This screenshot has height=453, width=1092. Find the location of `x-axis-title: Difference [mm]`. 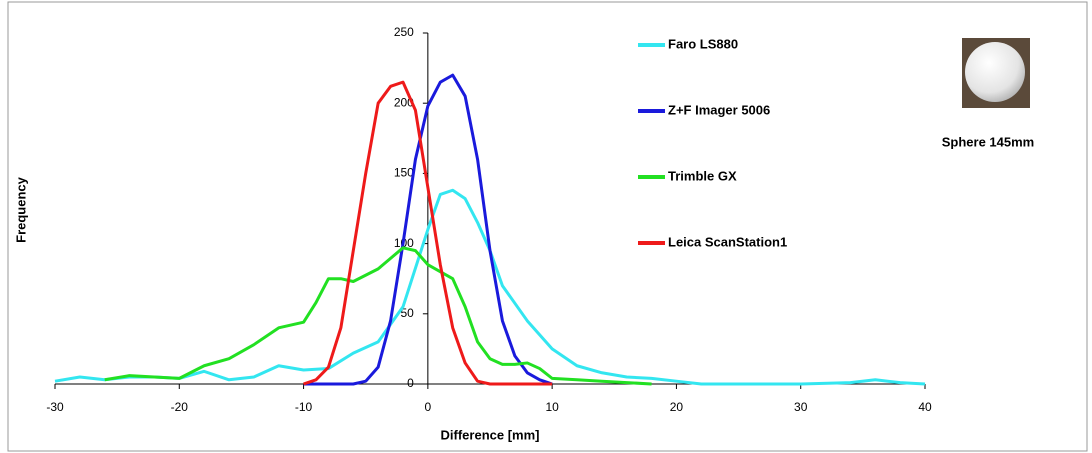

x-axis-title: Difference [mm] is located at coordinates (490, 434).